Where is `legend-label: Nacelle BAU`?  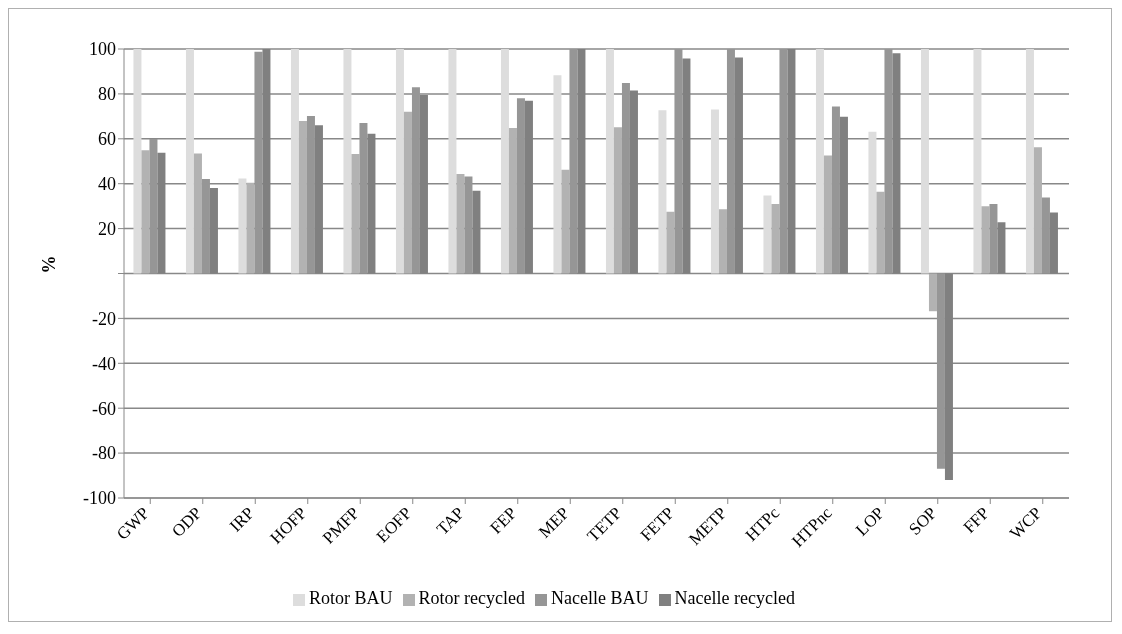 legend-label: Nacelle BAU is located at coordinates (600, 598).